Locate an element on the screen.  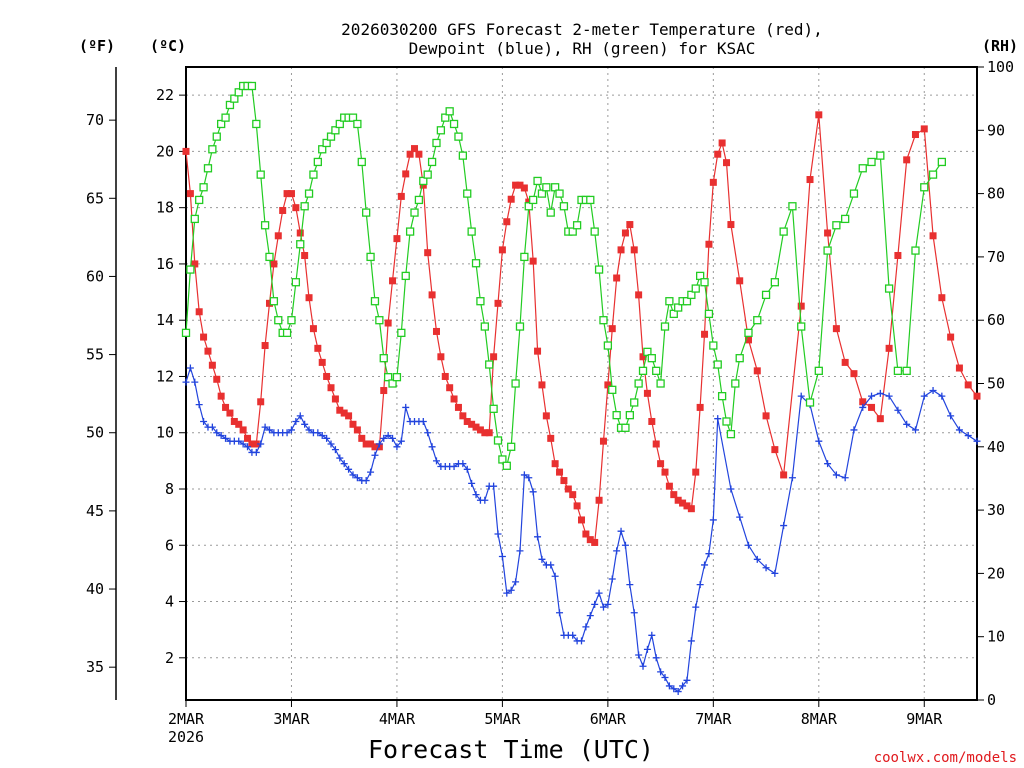
x-tick-sublabel: 2026 is located at coordinates (186, 737).